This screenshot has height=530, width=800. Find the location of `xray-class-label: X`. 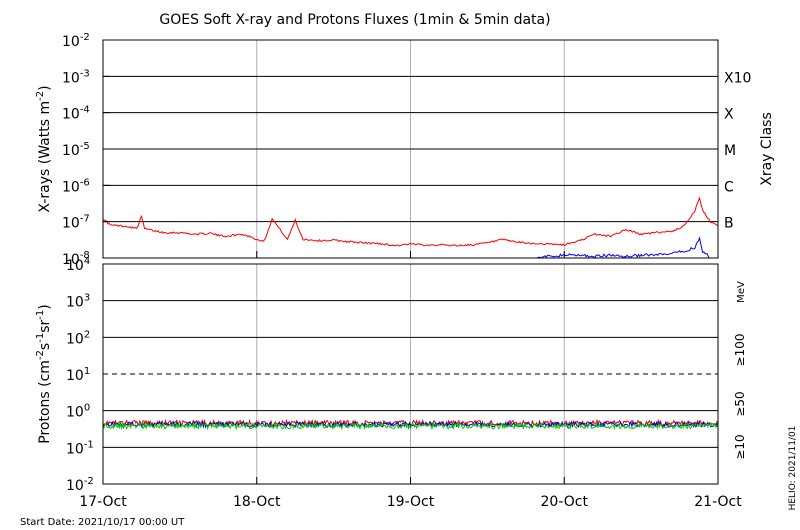

xray-class-label: X is located at coordinates (729, 115).